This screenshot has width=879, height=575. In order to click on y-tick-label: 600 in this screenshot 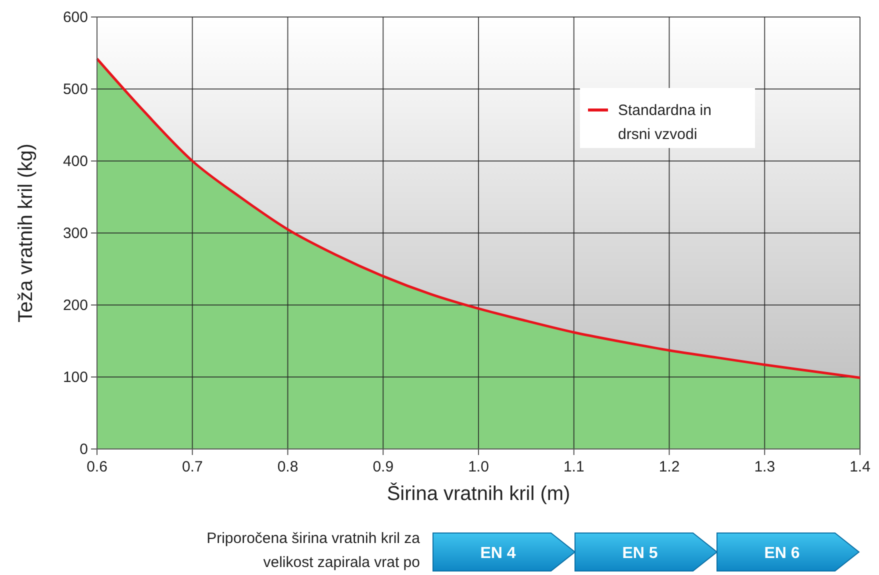, I will do `click(75, 17)`.